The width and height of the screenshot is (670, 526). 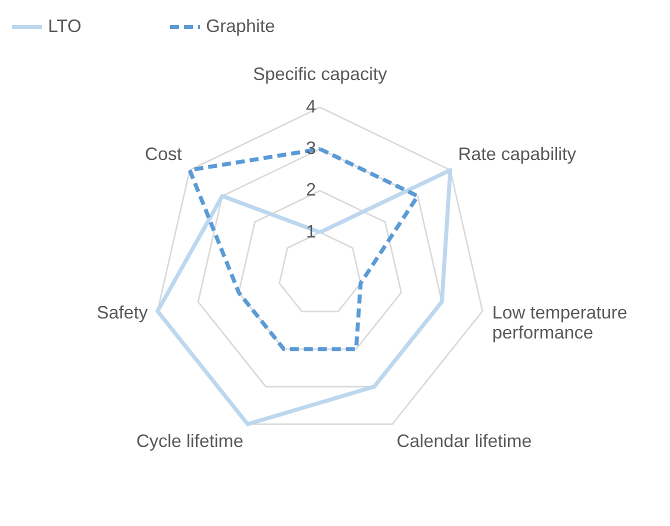 I want to click on spoke-label: Specific capacity, so click(x=320, y=74).